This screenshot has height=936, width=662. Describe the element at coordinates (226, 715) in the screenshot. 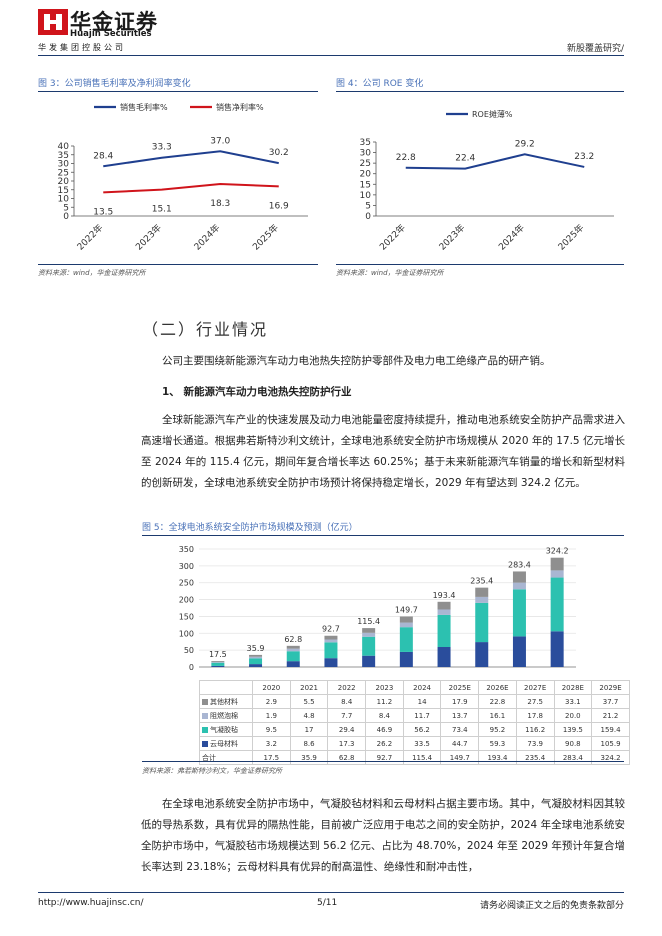

I see `series-name: 阻燃泡棉` at that location.